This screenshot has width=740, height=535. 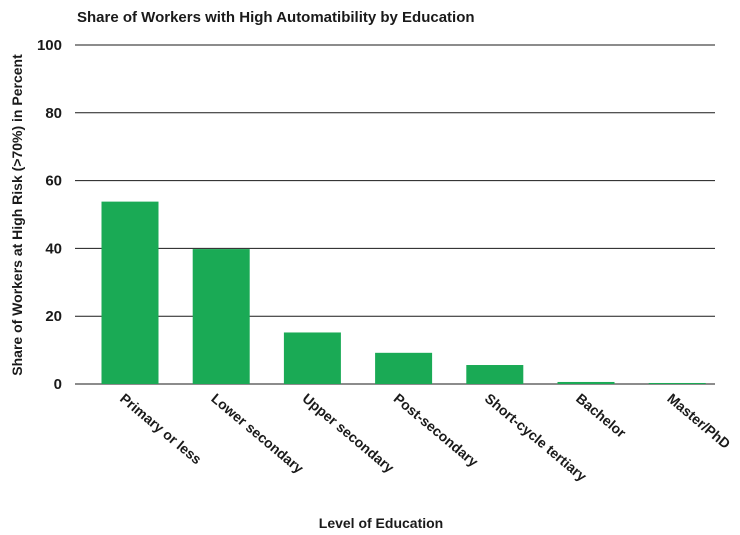 What do you see at coordinates (348, 433) in the screenshot?
I see `x-tick-label: Upper secondary` at bounding box center [348, 433].